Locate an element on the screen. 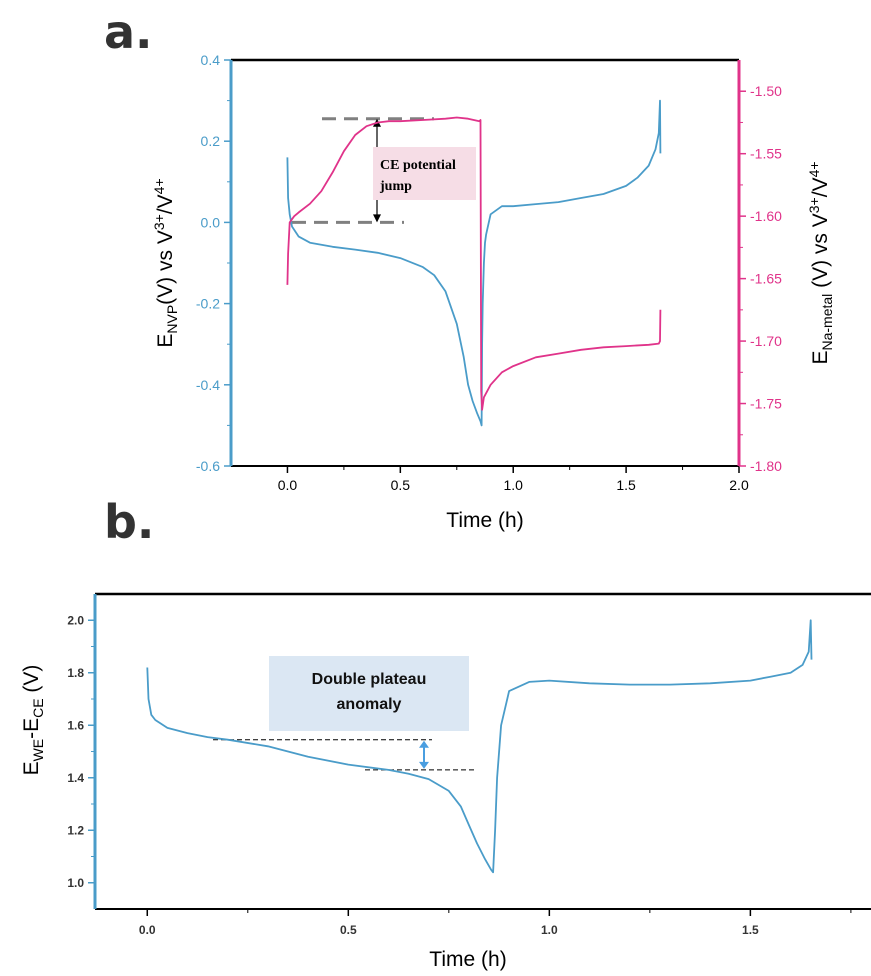 This screenshot has width=871, height=976. b-y-title-base: E is located at coordinates (31, 768).